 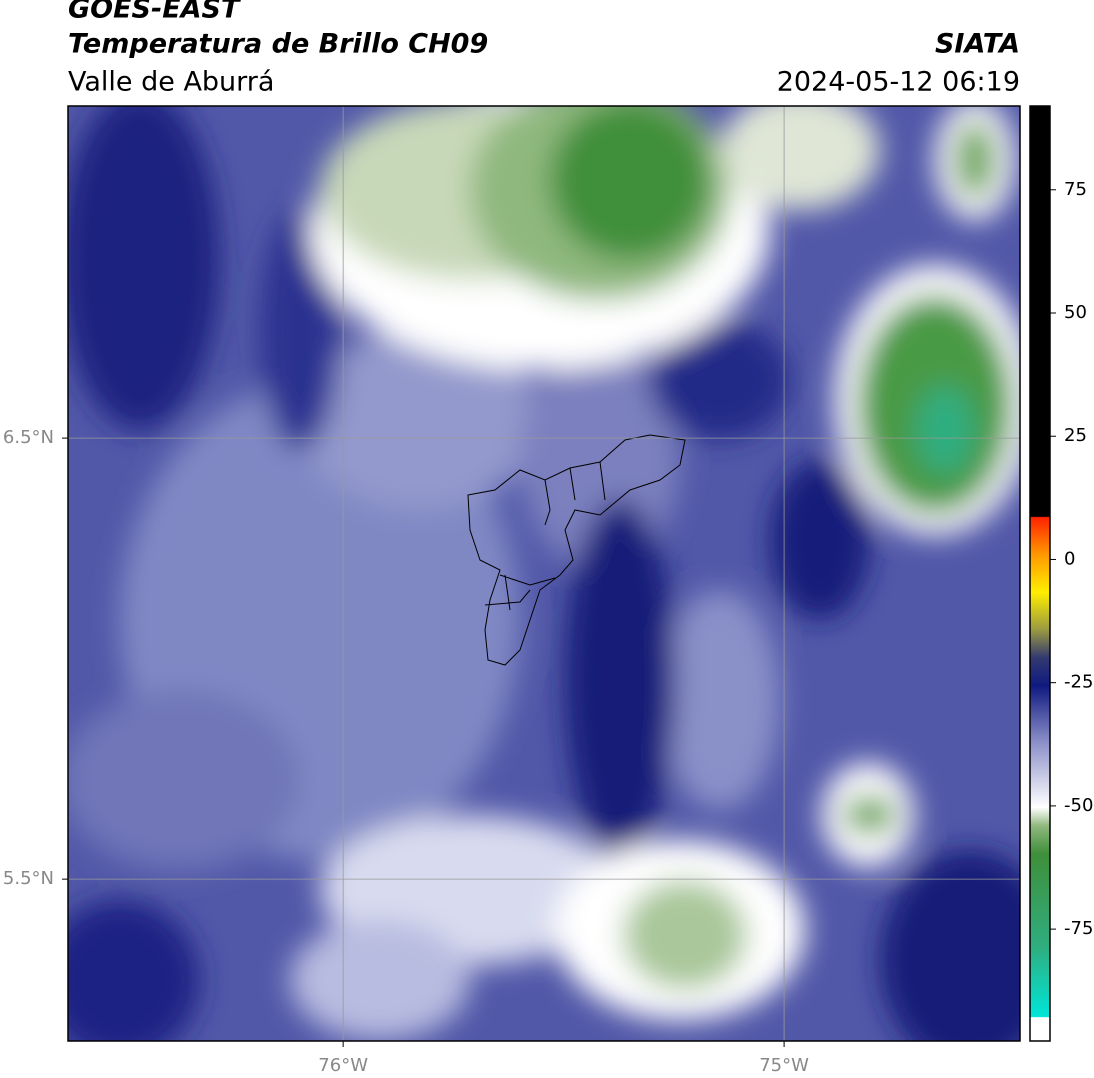 What do you see at coordinates (28, 878) in the screenshot?
I see `y-tick-label: 5.5°N` at bounding box center [28, 878].